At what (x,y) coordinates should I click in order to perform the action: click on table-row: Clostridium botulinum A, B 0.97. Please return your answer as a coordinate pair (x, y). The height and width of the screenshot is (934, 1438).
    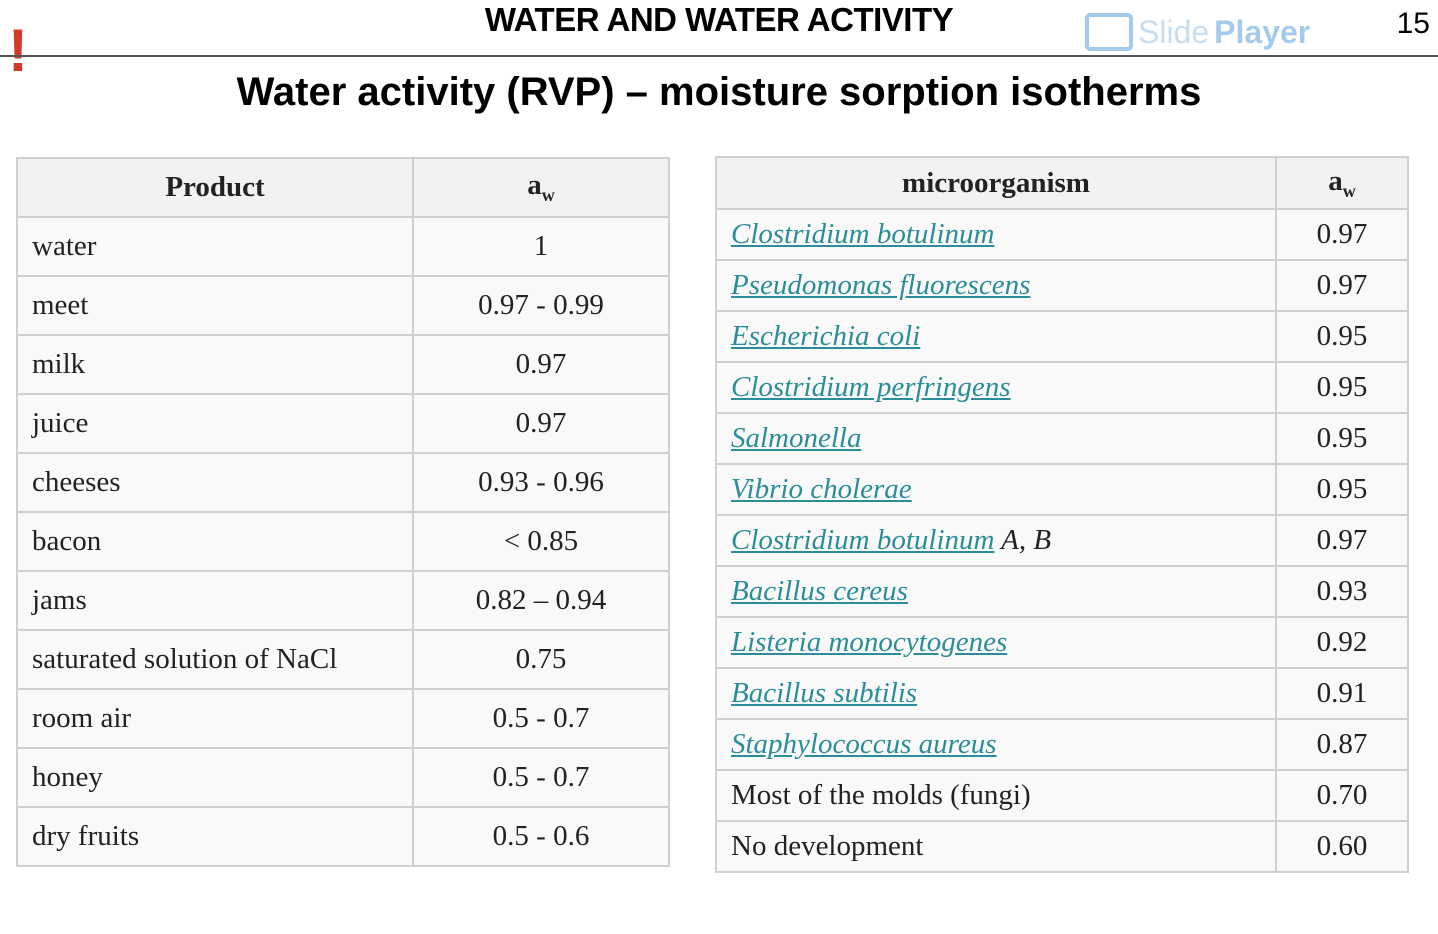
    Looking at the image, I should click on (1062, 540).